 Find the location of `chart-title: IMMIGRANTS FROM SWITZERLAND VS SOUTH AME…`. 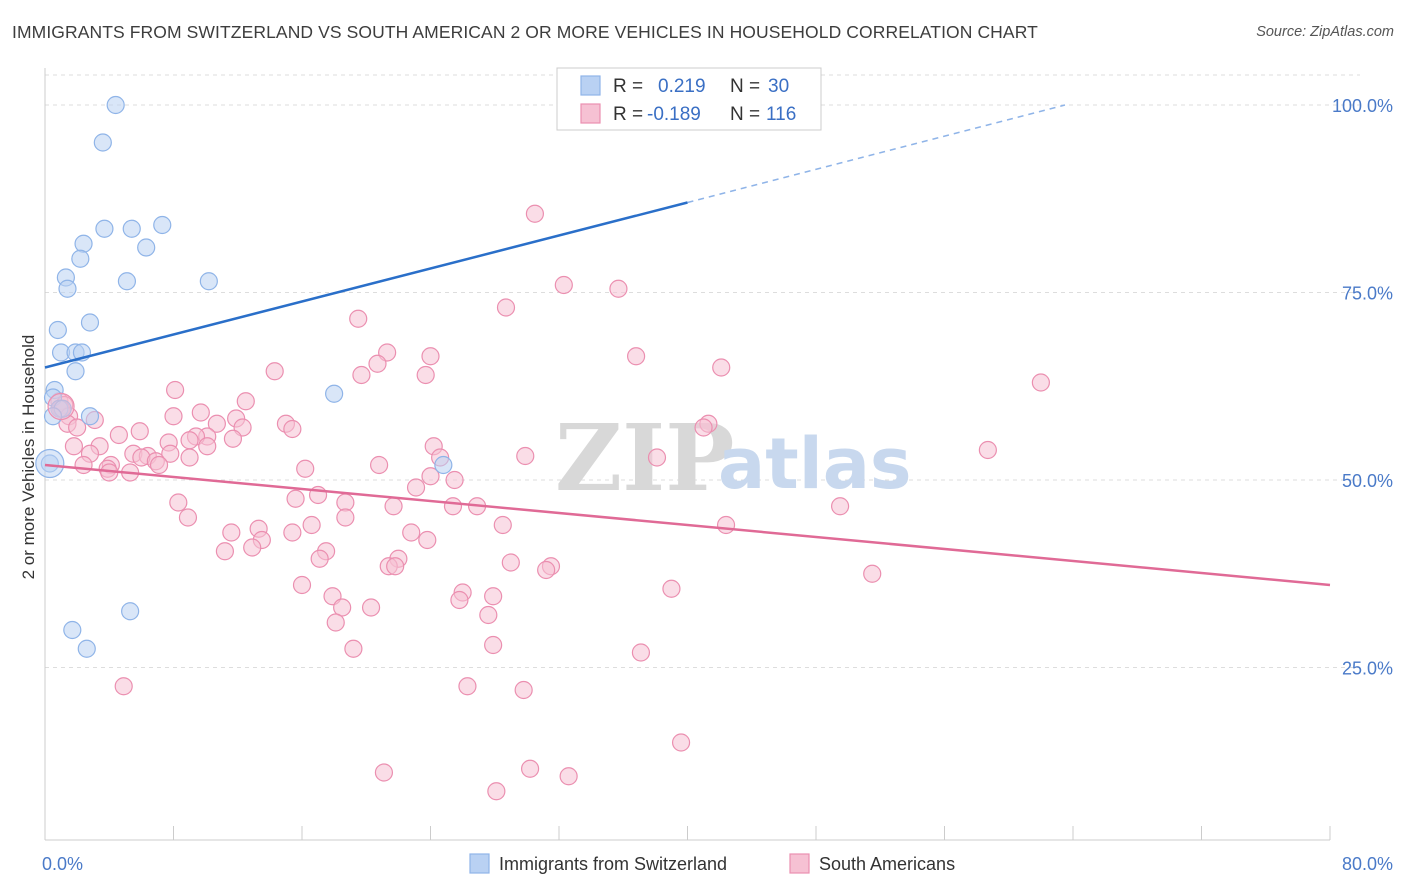

chart-title: IMMIGRANTS FROM SWITZERLAND VS SOUTH AME… is located at coordinates (525, 32).